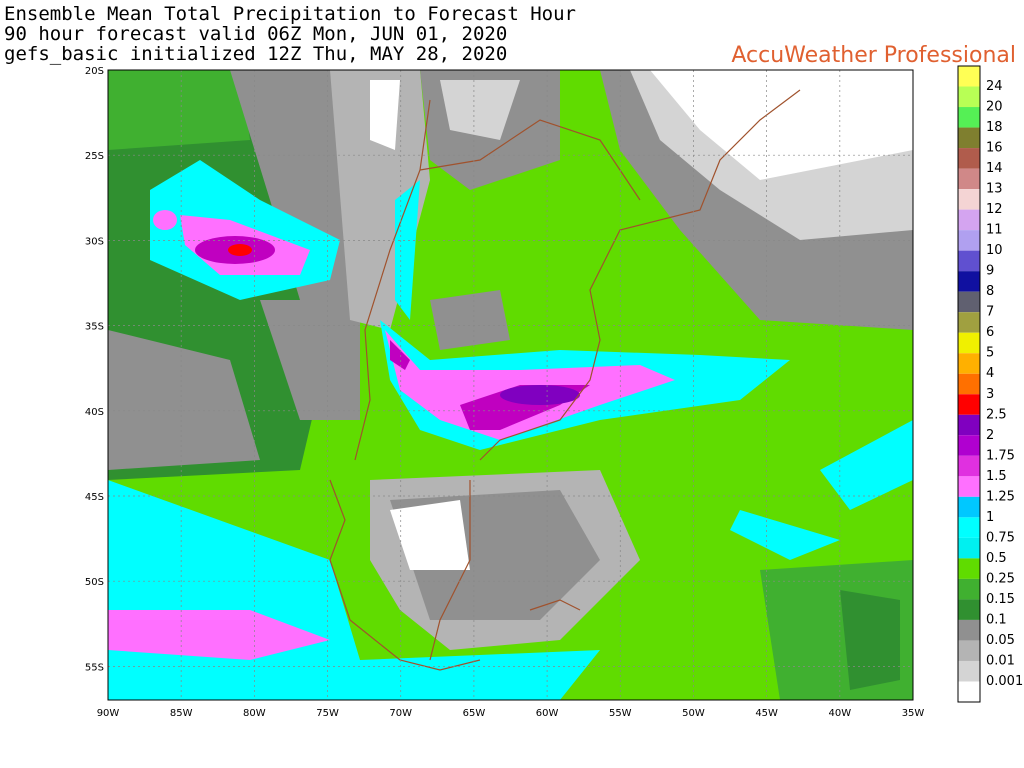  I want to click on lon-label: 75W, so click(327, 713).